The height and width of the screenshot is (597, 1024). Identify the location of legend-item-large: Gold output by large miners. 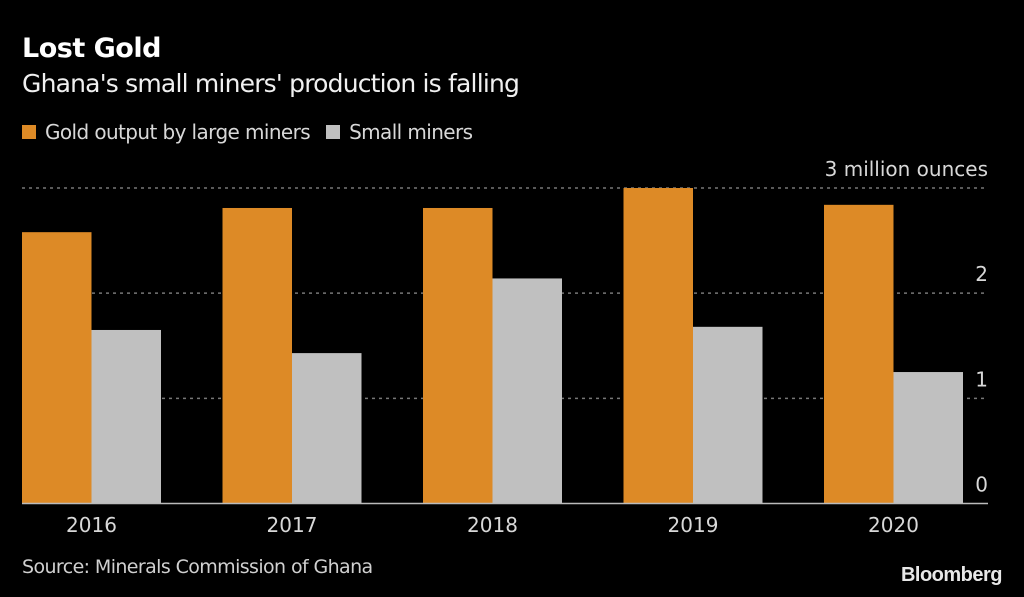
(166, 132).